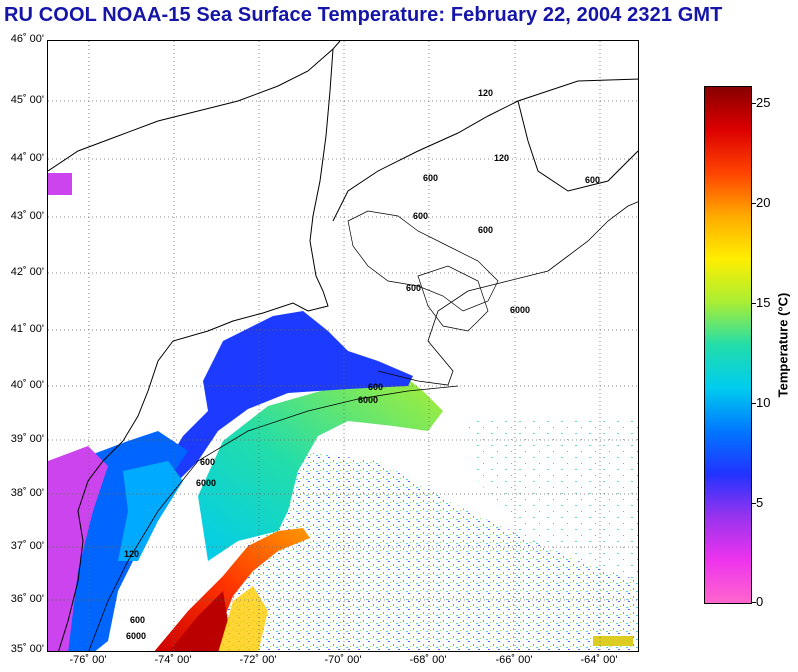 The height and width of the screenshot is (672, 798). Describe the element at coordinates (507, 293) in the screenshot. I see `contour-shelf-break` at that location.